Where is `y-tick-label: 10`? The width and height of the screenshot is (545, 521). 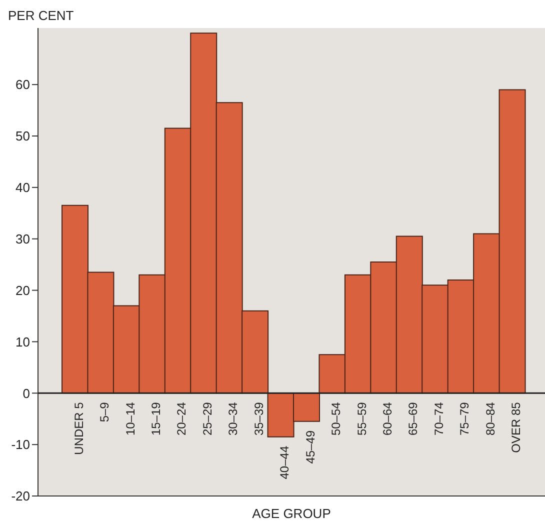 y-tick-label: 10 is located at coordinates (23, 342).